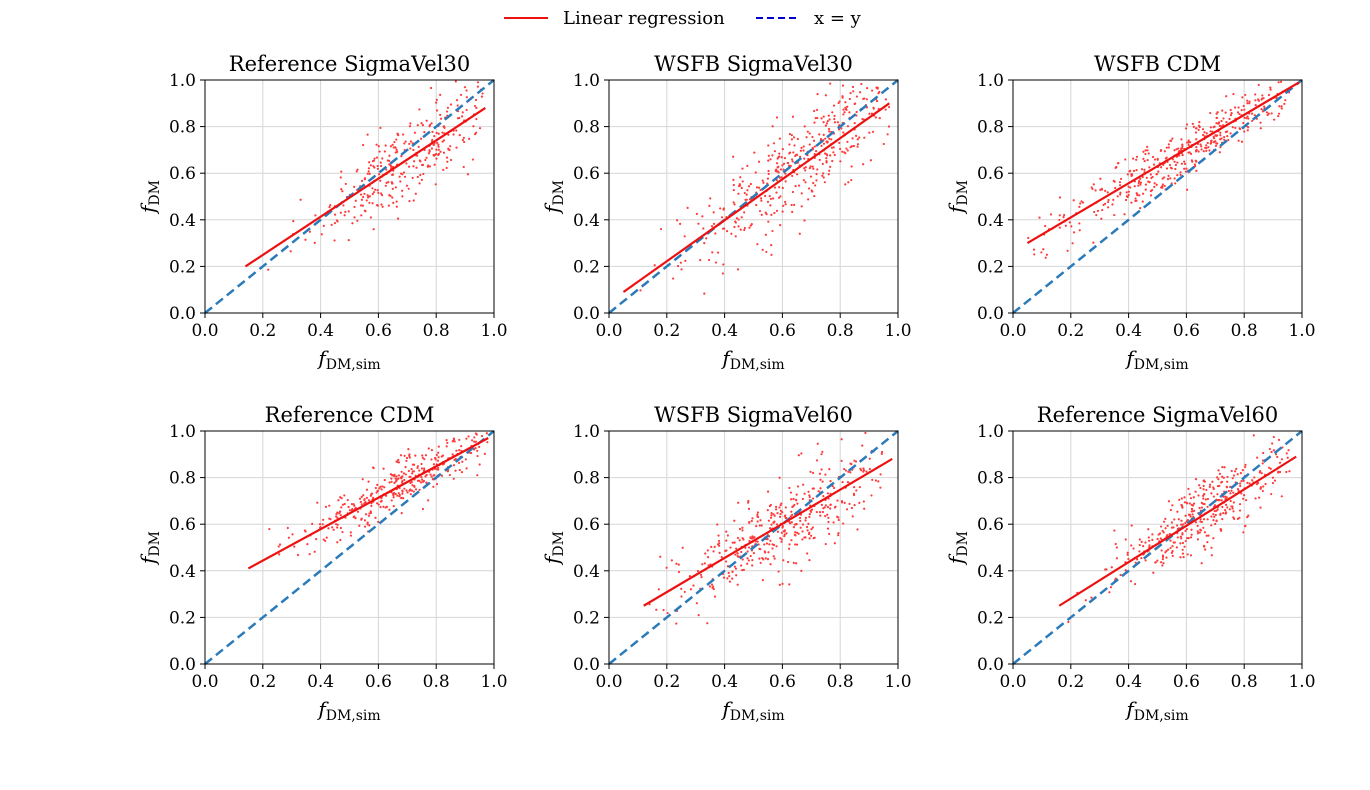 The width and height of the screenshot is (1370, 790). What do you see at coordinates (1177, 531) in the screenshot?
I see `regression-line` at bounding box center [1177, 531].